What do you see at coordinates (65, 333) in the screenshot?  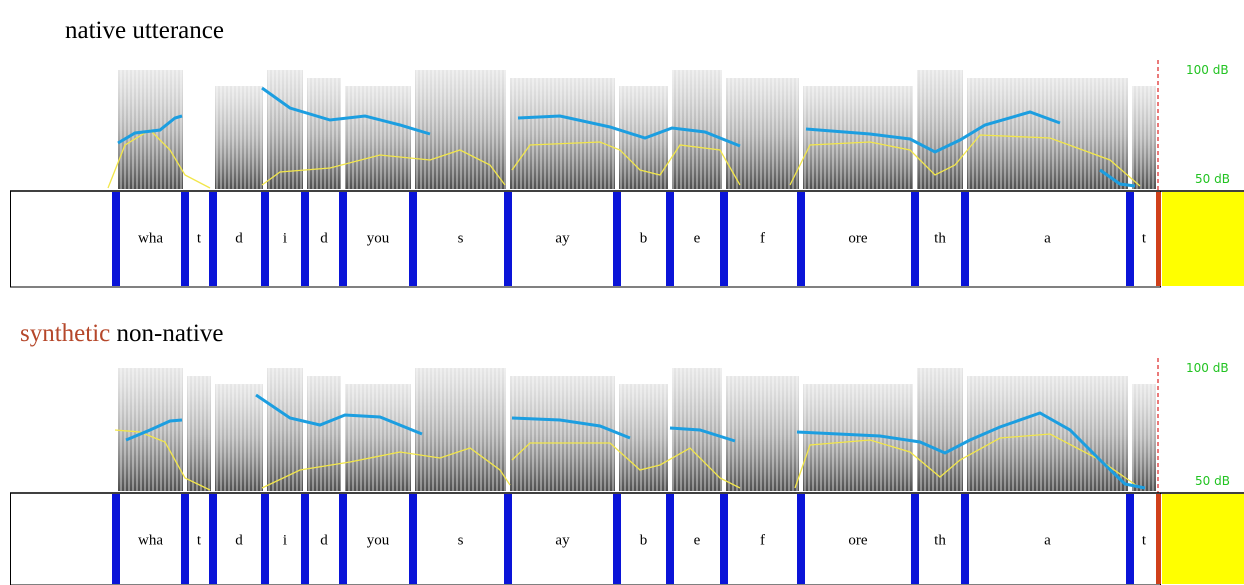 I see `title-highlight: synthetic` at bounding box center [65, 333].